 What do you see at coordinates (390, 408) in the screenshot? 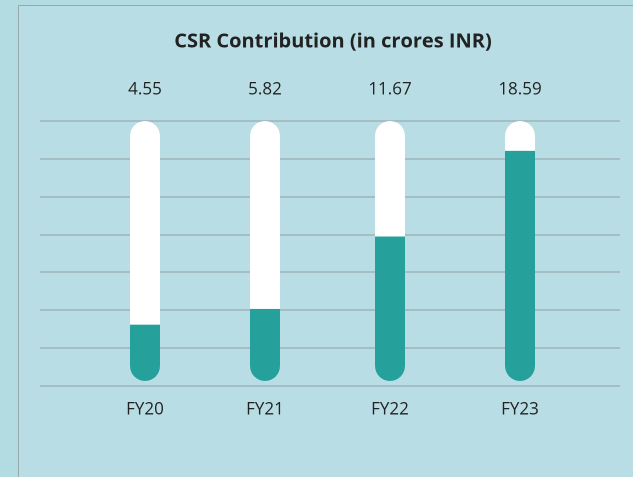
I see `x-tick-label: FY22` at bounding box center [390, 408].